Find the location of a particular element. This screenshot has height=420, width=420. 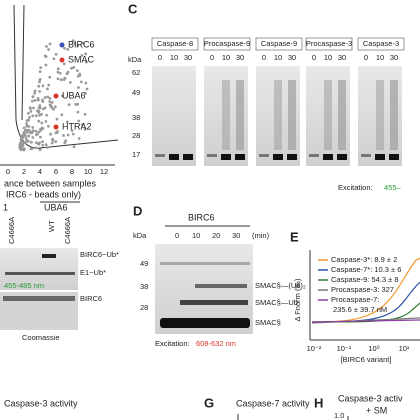

hit-label: SMAC is located at coordinates (81, 59).